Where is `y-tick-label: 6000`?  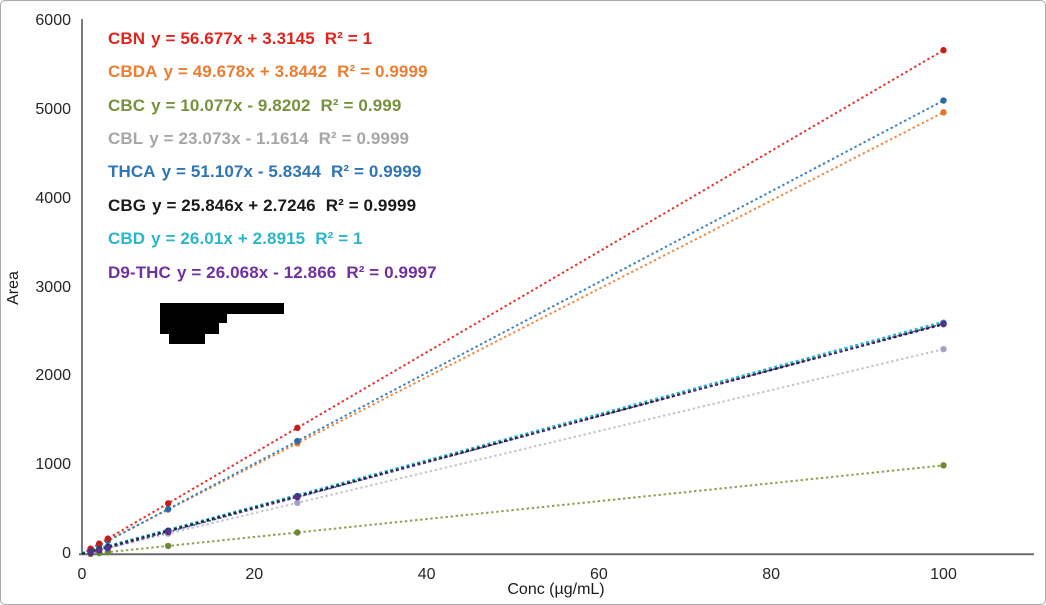
y-tick-label: 6000 is located at coordinates (53, 20).